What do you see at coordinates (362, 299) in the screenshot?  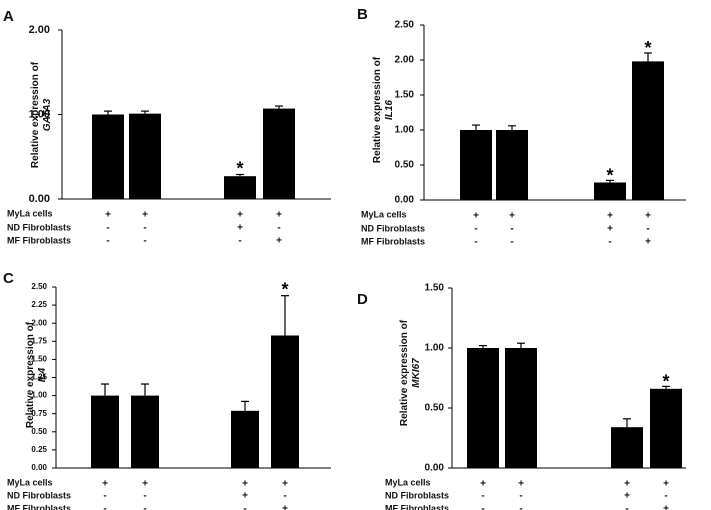 I see `panel-label: D` at bounding box center [362, 299].